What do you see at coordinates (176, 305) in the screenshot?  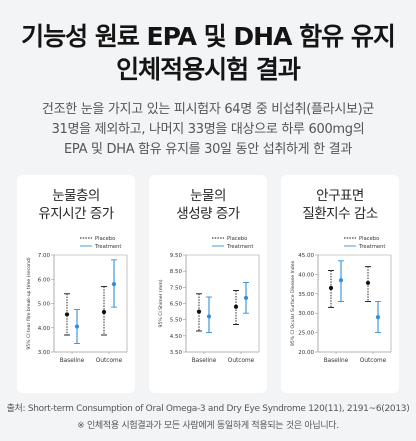 I see `y-tick-label: 6.50` at bounding box center [176, 305].